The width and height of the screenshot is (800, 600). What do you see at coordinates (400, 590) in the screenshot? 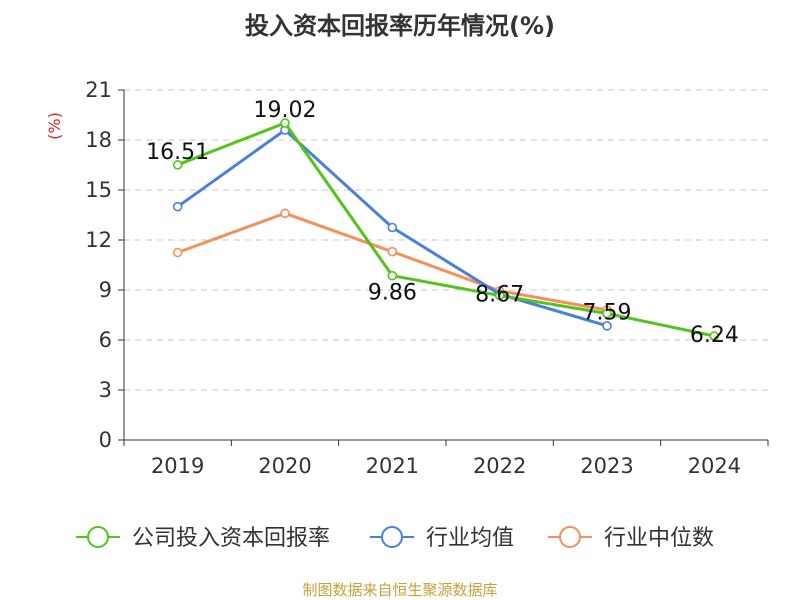
I see `source-note: 制图数据来自恒生聚源数据库` at bounding box center [400, 590].